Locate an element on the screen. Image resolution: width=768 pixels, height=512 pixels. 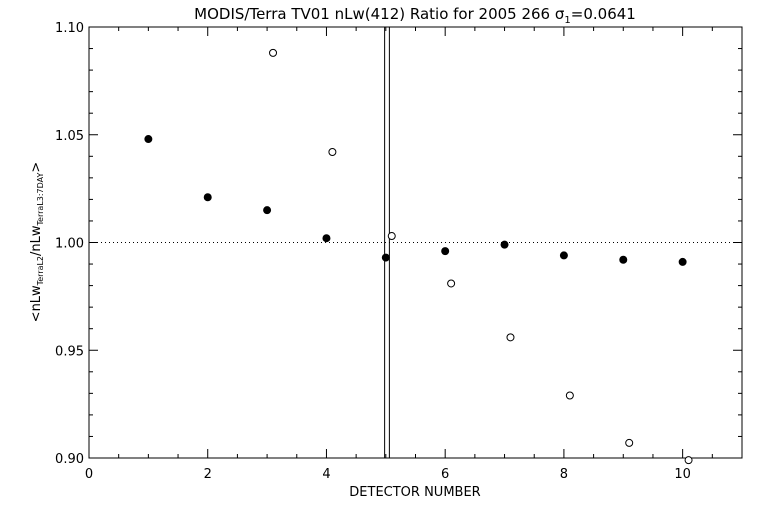
y-tick-label: 1.10 is located at coordinates (69, 28).